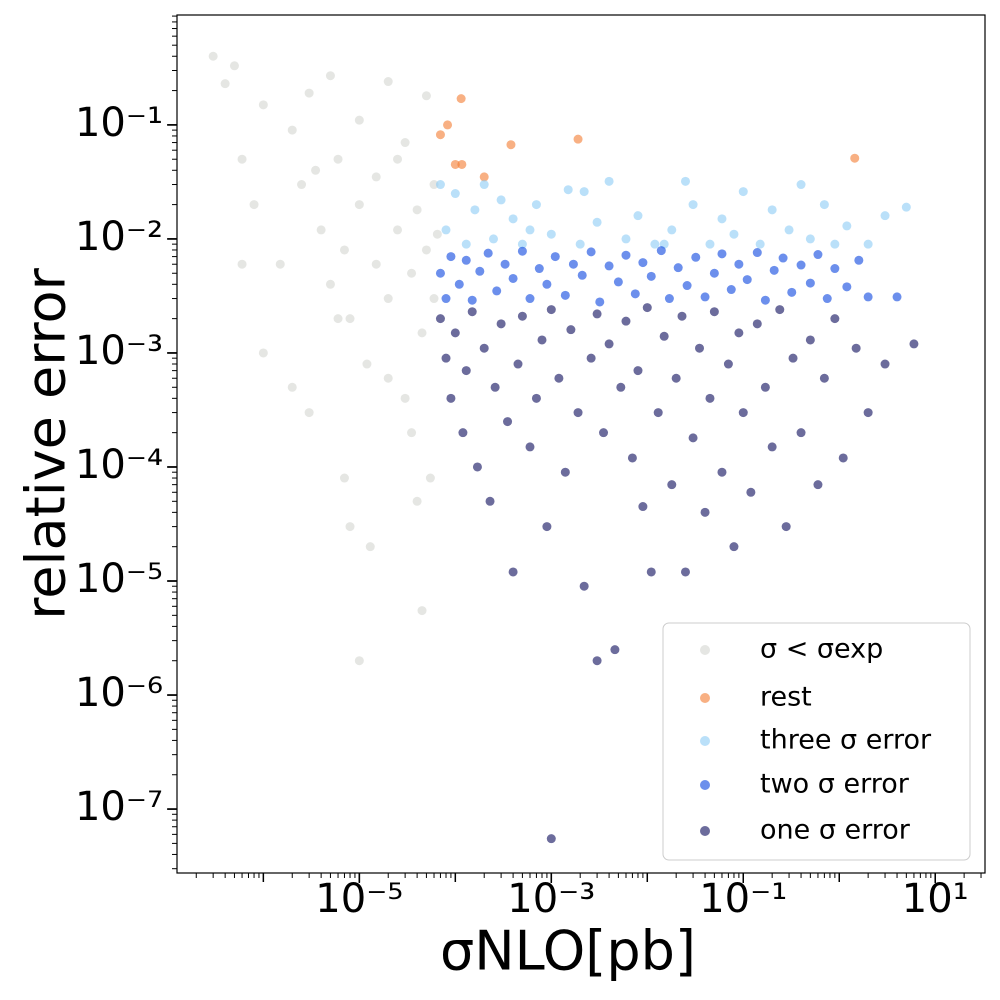  What do you see at coordinates (935, 899) in the screenshot?
I see `x-tick-label: 10¹` at bounding box center [935, 899].